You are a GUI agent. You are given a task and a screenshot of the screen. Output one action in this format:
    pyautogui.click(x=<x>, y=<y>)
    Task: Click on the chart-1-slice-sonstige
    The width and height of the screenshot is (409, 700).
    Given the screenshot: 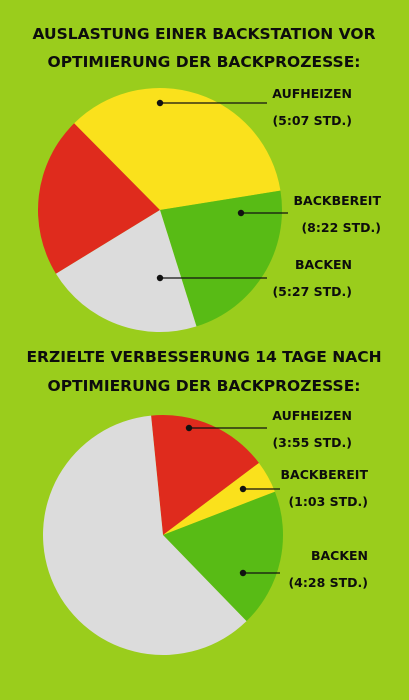 What is the action you would take?
    pyautogui.click(x=126, y=271)
    